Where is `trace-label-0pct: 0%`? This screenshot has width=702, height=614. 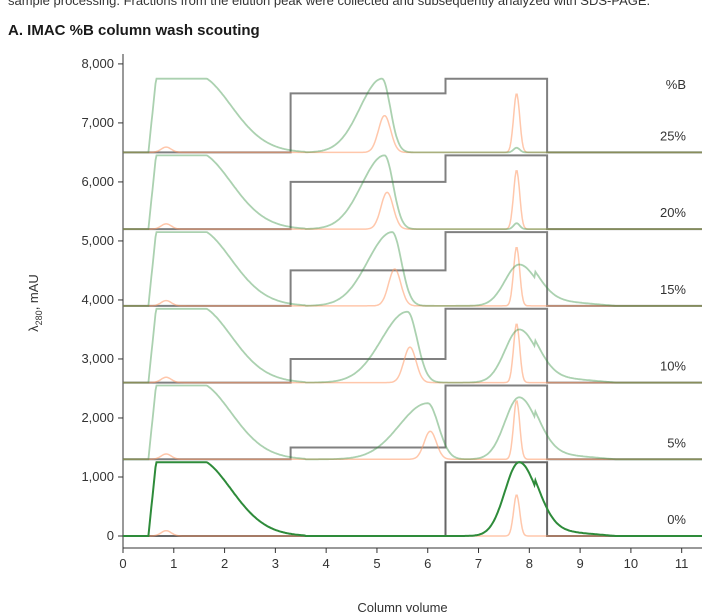 trace-label-0pct: 0% is located at coordinates (676, 519).